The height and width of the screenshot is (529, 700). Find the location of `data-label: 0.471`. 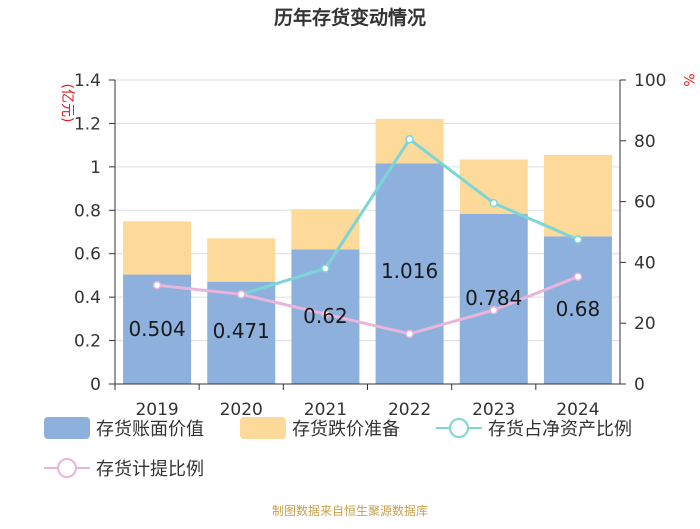

data-label: 0.471 is located at coordinates (241, 331).